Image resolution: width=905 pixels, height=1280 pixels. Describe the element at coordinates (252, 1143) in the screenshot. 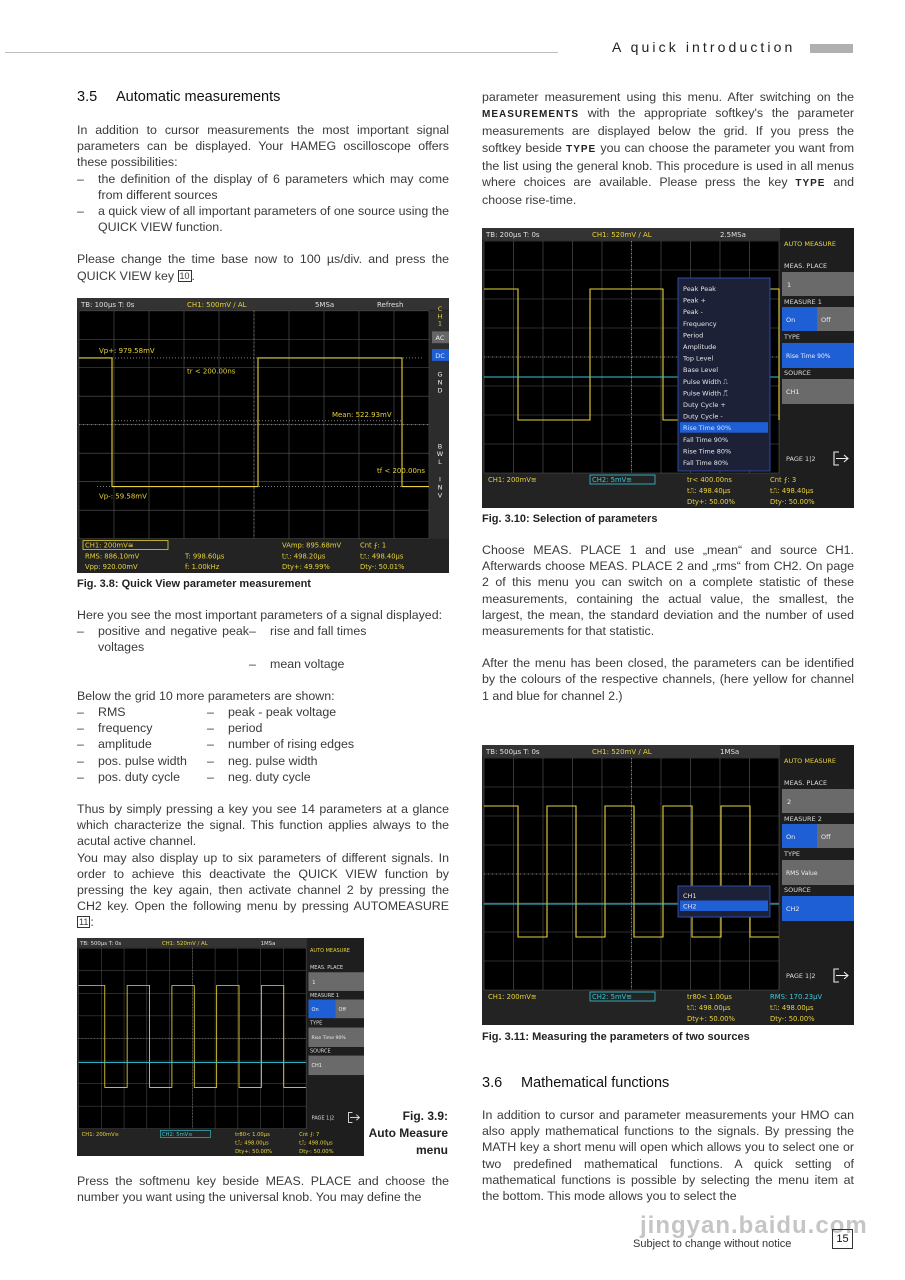

I see `scope-readout: t⎍: 498.00µs` at that location.